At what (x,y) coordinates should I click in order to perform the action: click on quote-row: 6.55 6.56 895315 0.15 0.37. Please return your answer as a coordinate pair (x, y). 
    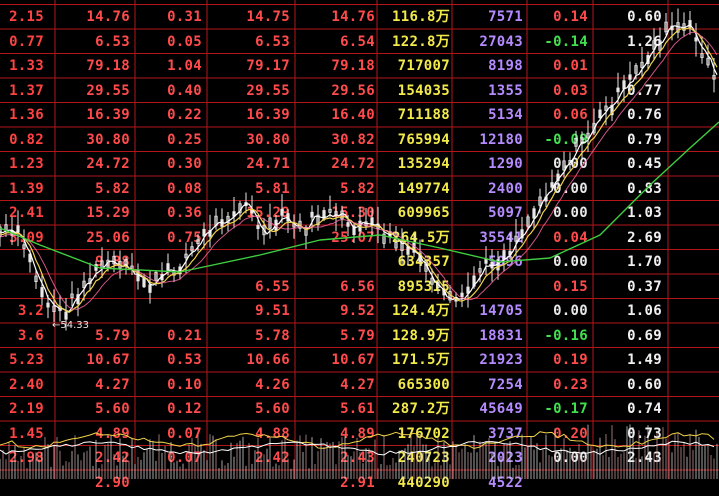
    Looking at the image, I should click on (359, 287).